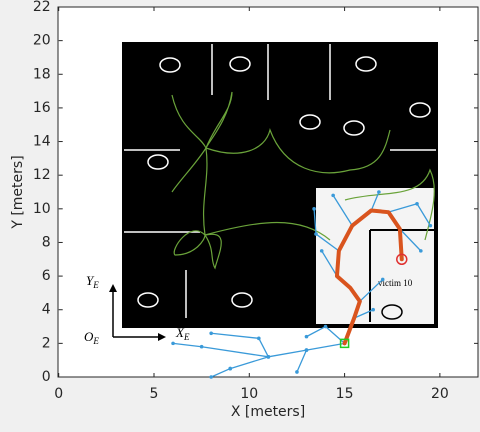 The width and height of the screenshot is (480, 432). Describe the element at coordinates (344, 343) in the screenshot. I see `start-marker` at that location.